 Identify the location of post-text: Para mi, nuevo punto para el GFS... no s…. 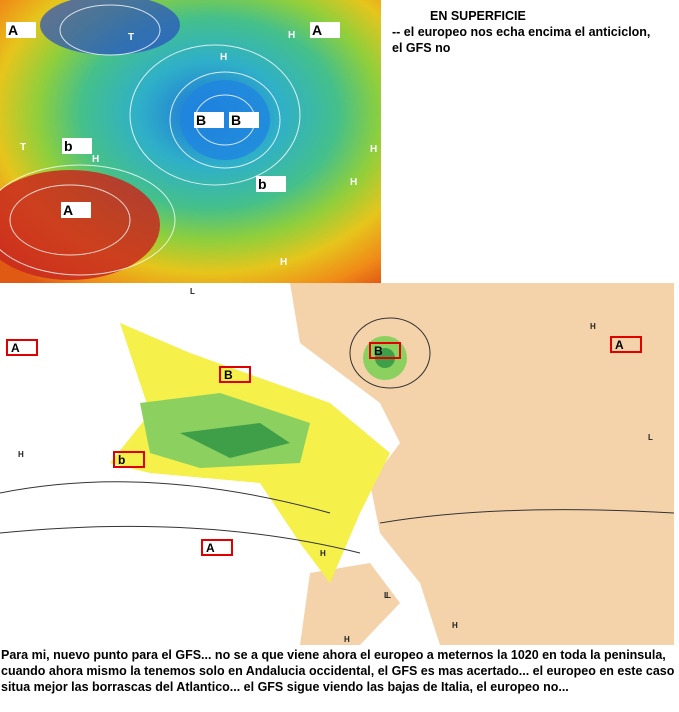
(338, 671).